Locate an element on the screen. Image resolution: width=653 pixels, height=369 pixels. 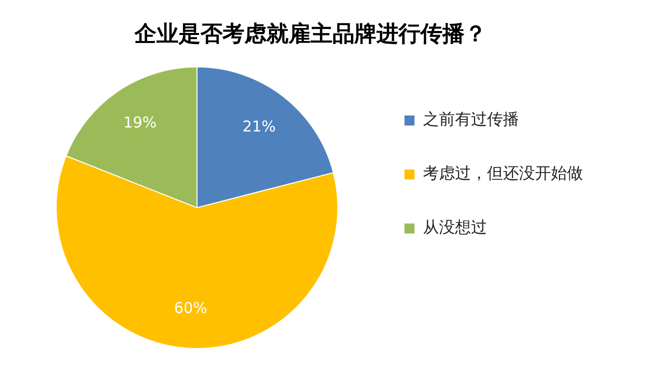
data-label: 21% is located at coordinates (259, 126).